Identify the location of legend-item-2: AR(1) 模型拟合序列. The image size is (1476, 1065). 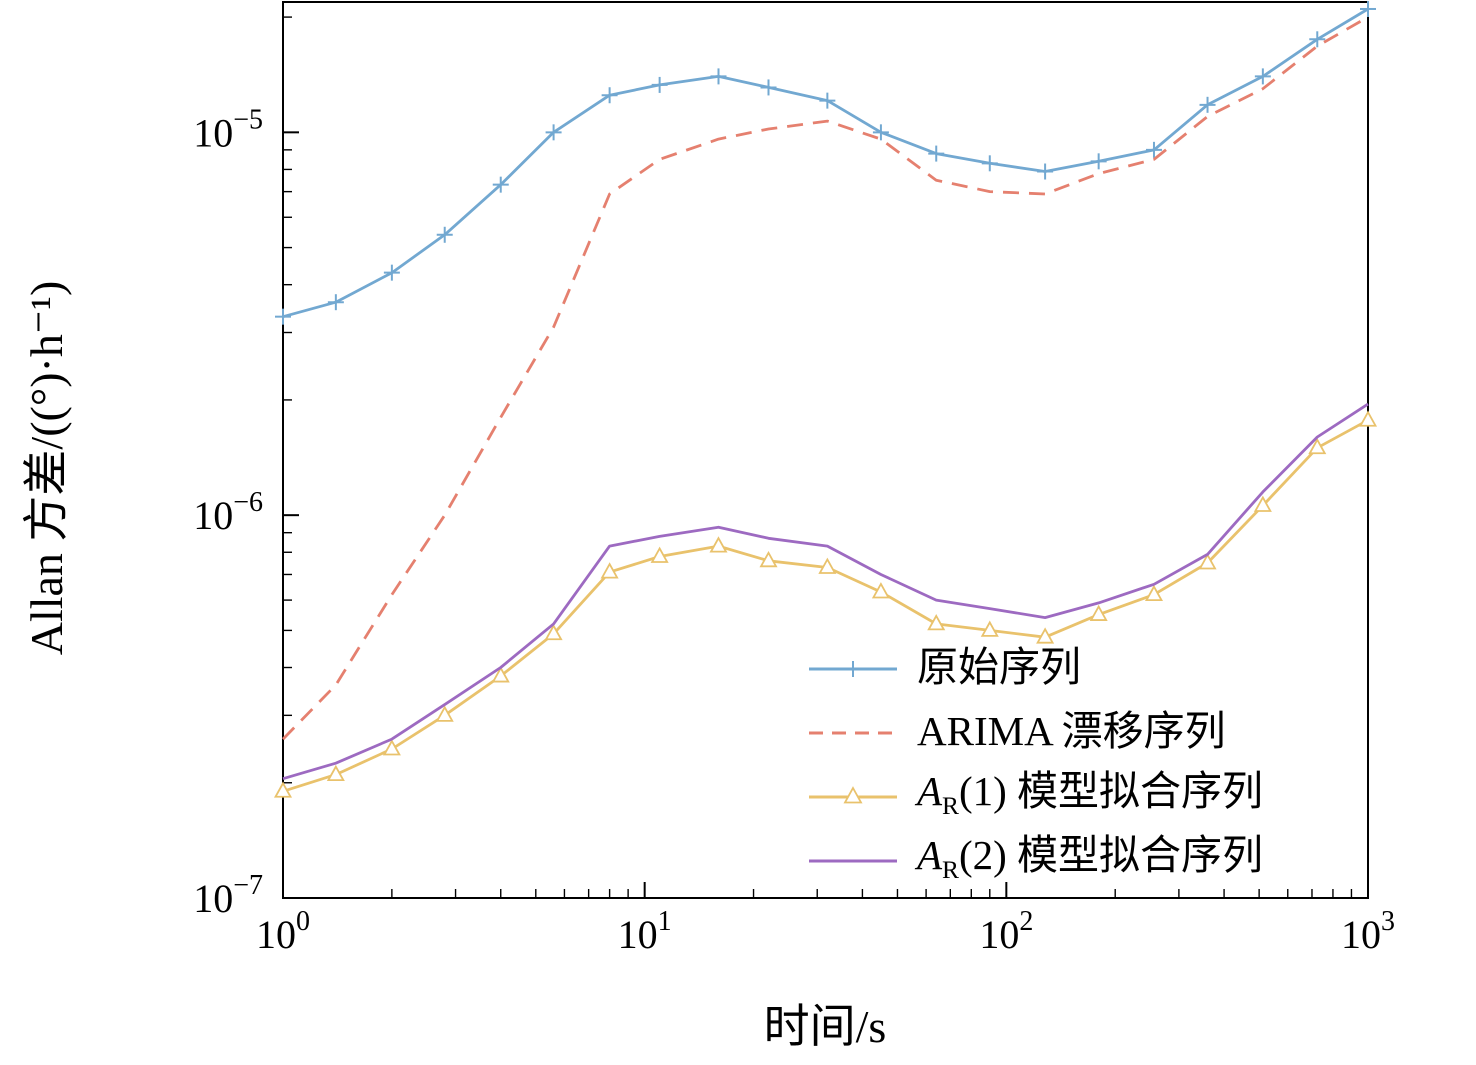
(1034, 795).